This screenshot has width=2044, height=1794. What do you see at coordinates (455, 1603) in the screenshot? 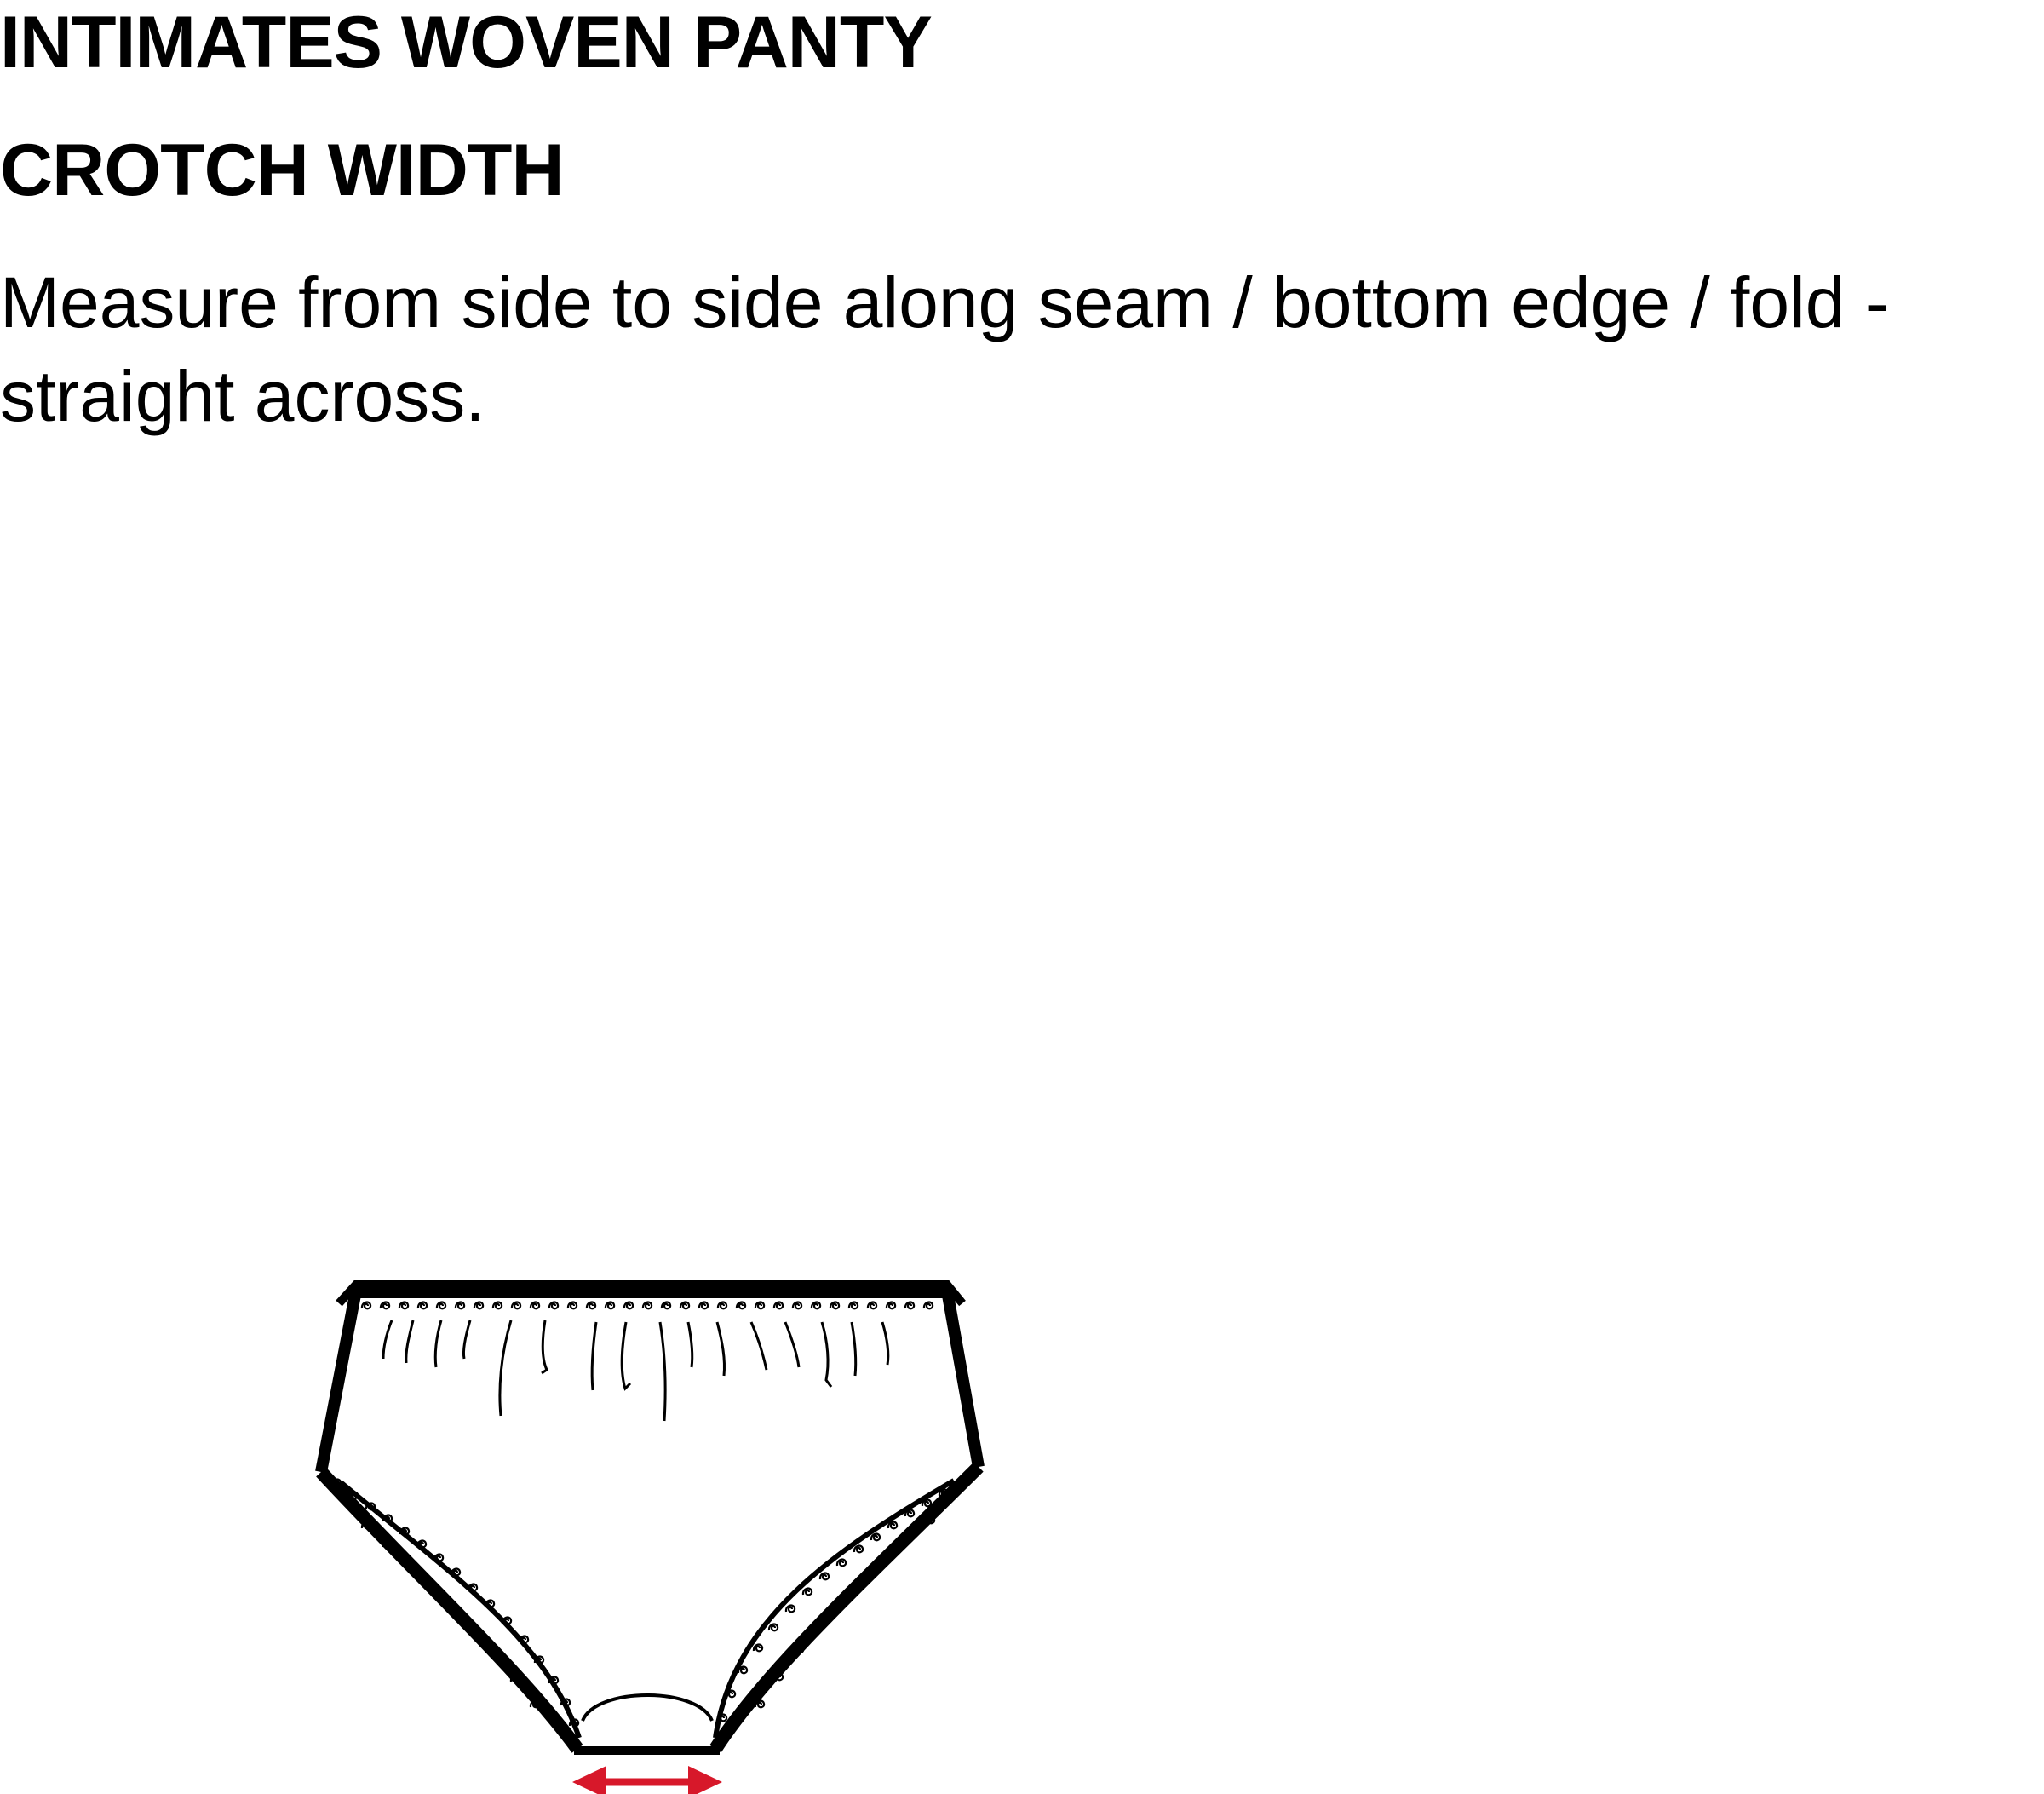
I see `left-leg-trim` at bounding box center [455, 1603].